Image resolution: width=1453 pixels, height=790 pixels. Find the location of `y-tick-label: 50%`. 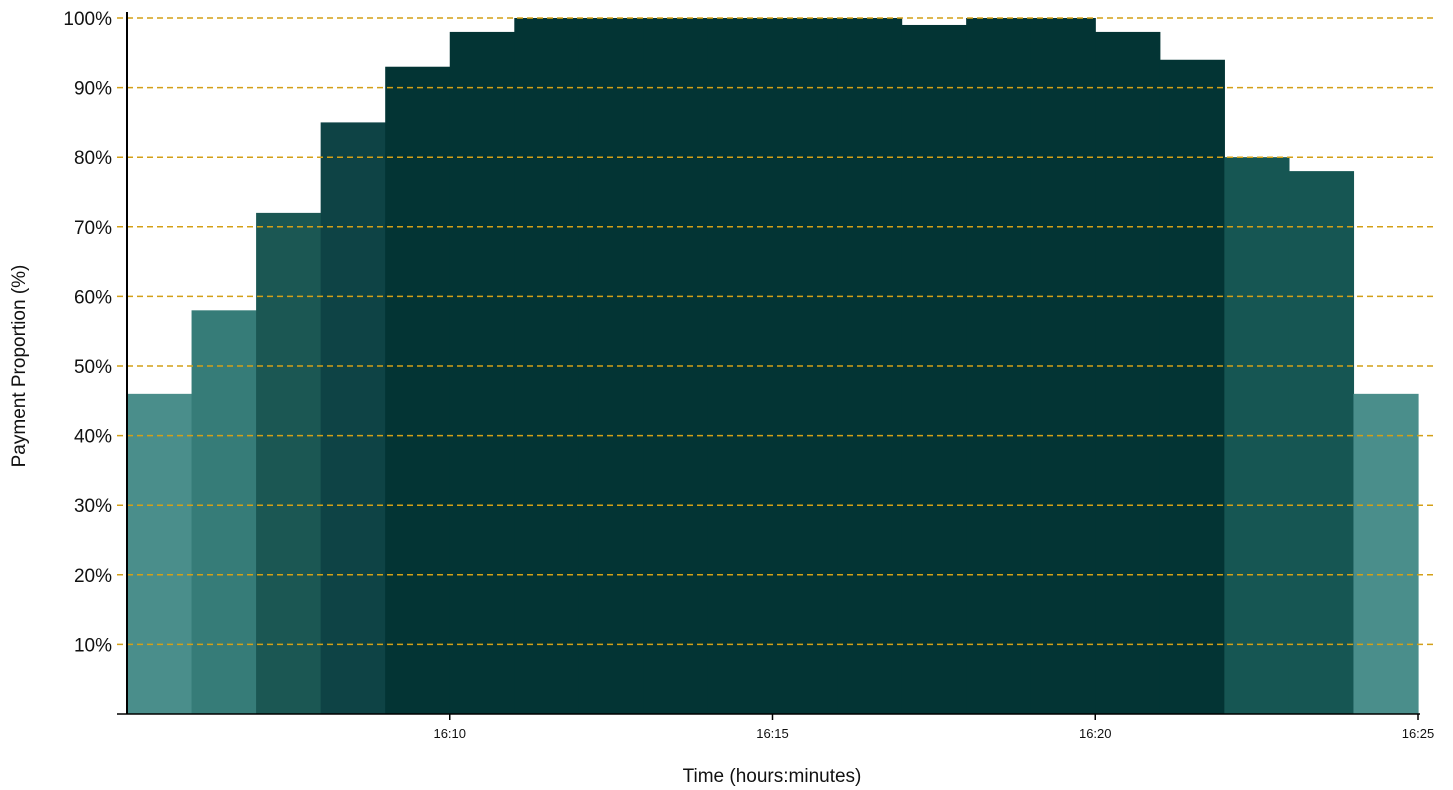

y-tick-label: 50% is located at coordinates (93, 367).